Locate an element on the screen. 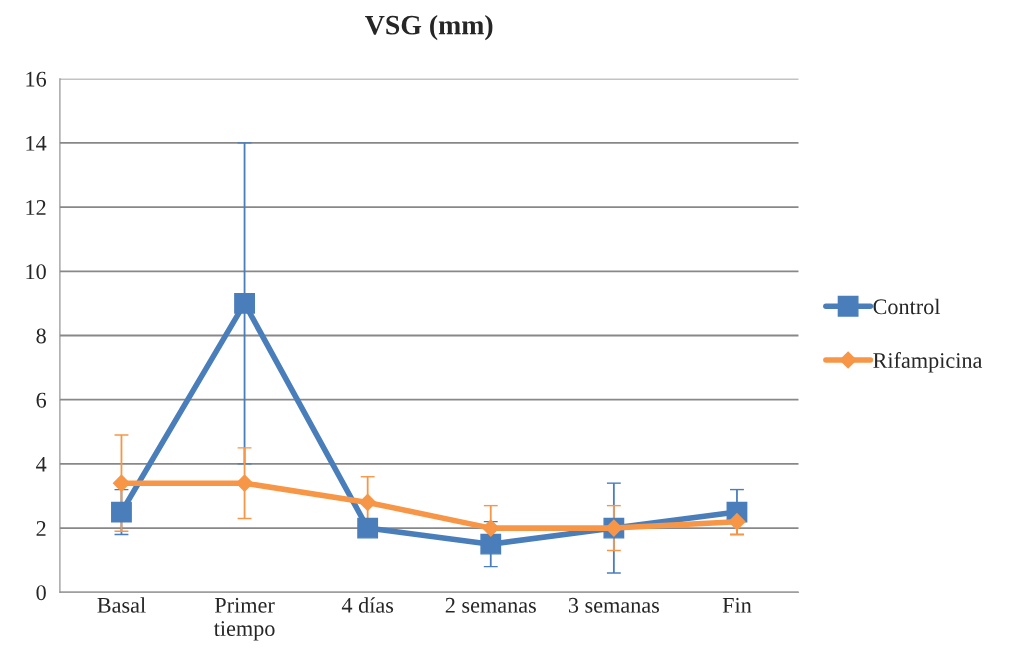 The width and height of the screenshot is (1033, 667). x-tick-label: 4 días is located at coordinates (367, 605).